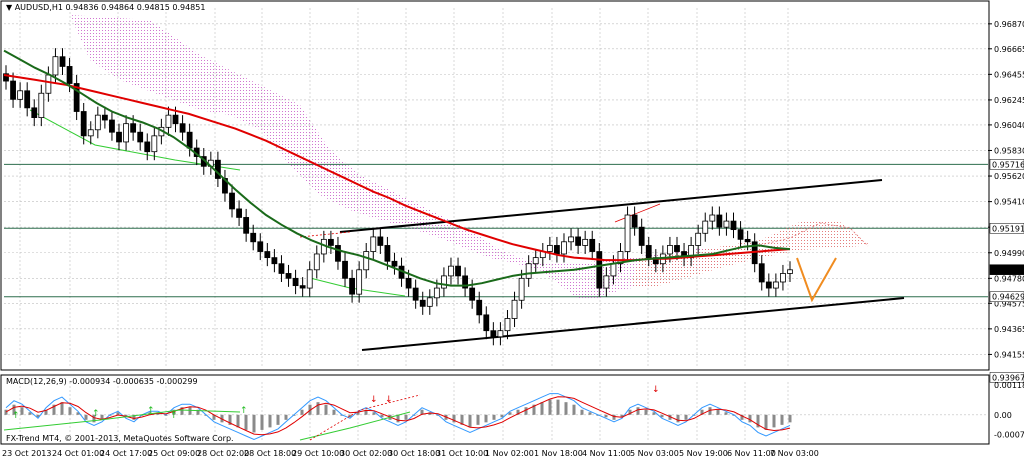 The width and height of the screenshot is (1024, 461). I want to click on cloud-edge-line, so click(814, 234).